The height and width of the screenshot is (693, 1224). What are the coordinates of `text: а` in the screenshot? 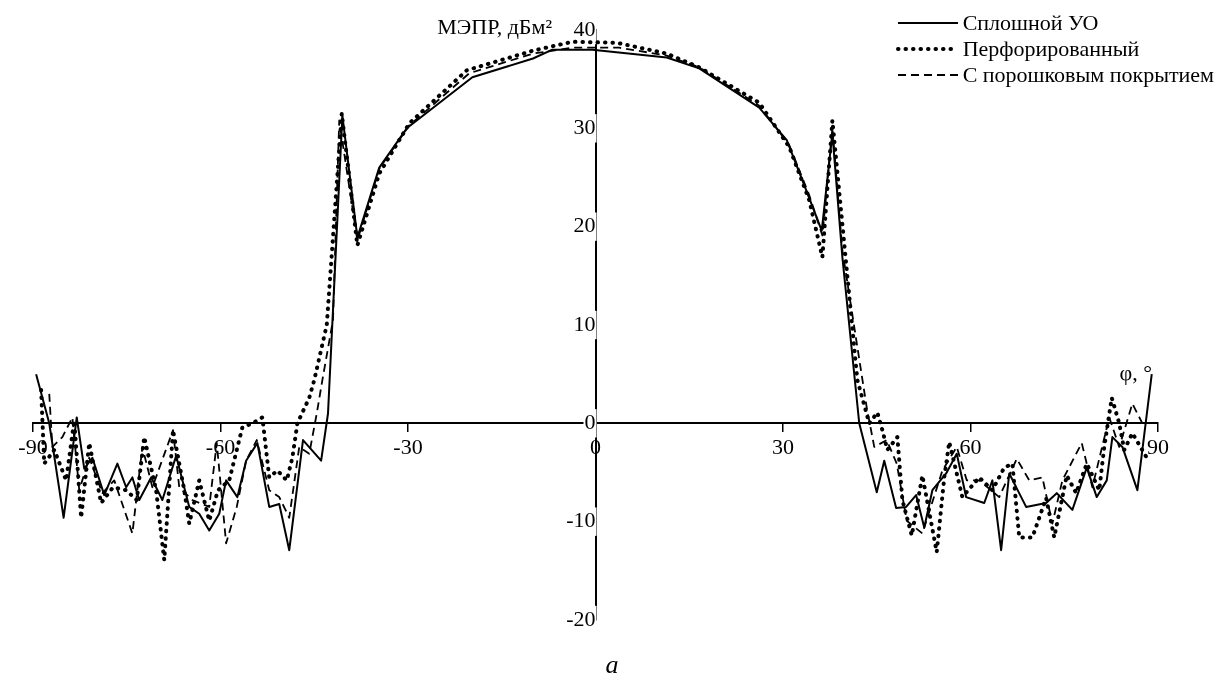 It's located at (612, 665).